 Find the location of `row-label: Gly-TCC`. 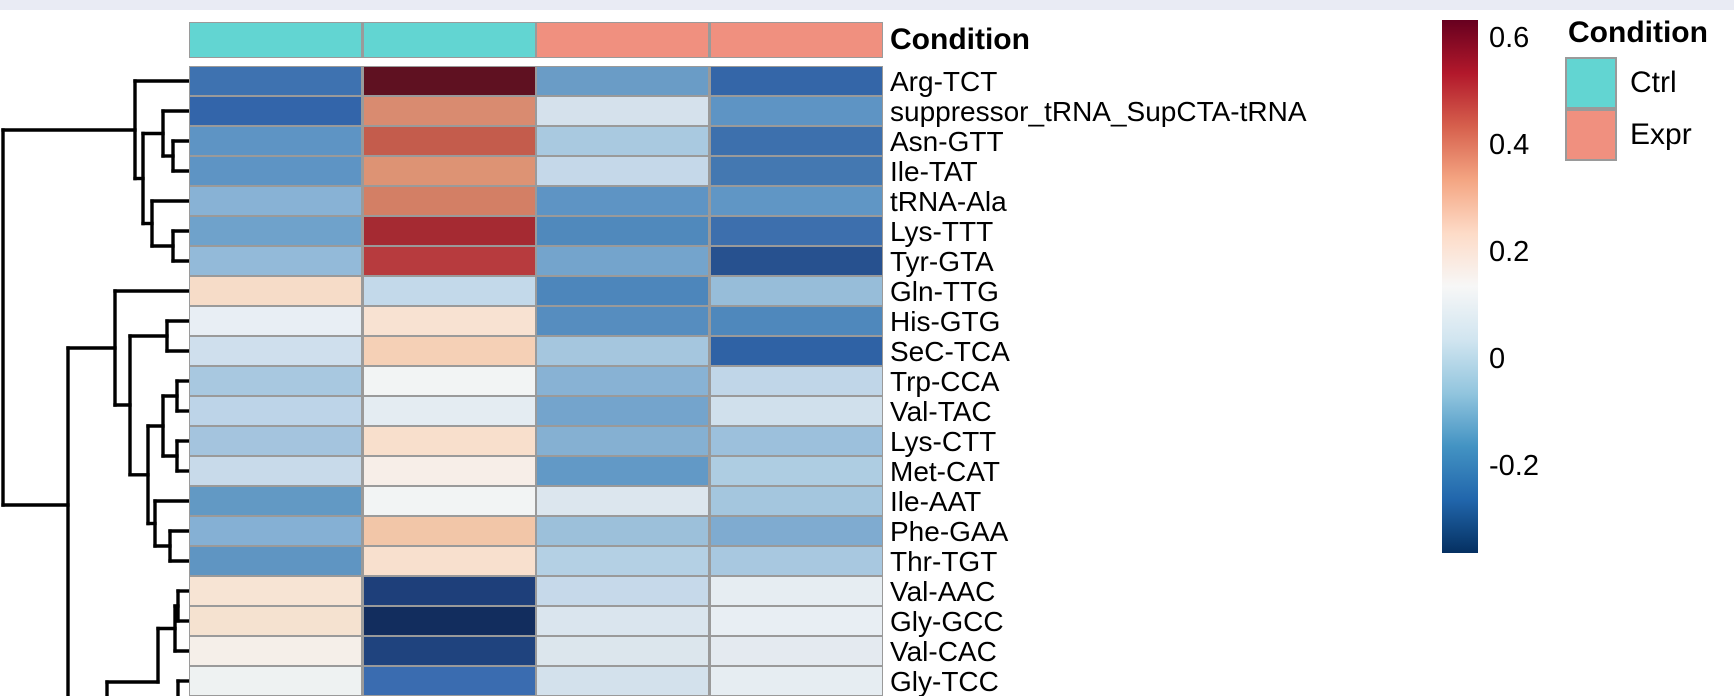

row-label: Gly-TCC is located at coordinates (944, 681).